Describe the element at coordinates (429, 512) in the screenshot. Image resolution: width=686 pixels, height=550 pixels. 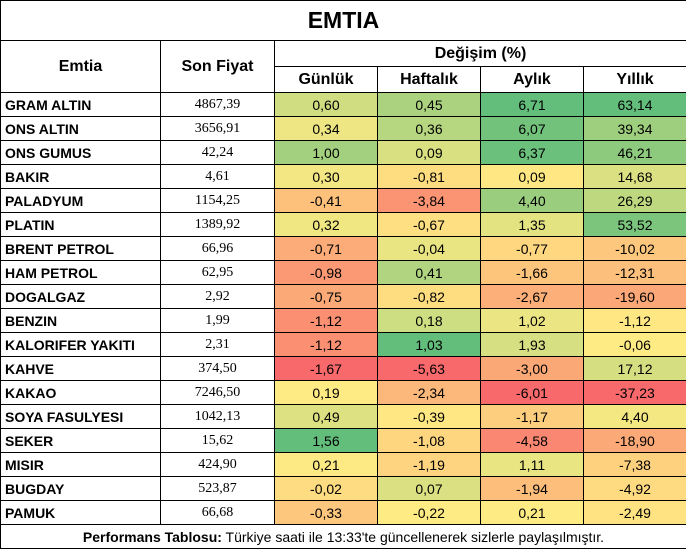
I see `weekly-change-cell: -0,22` at that location.